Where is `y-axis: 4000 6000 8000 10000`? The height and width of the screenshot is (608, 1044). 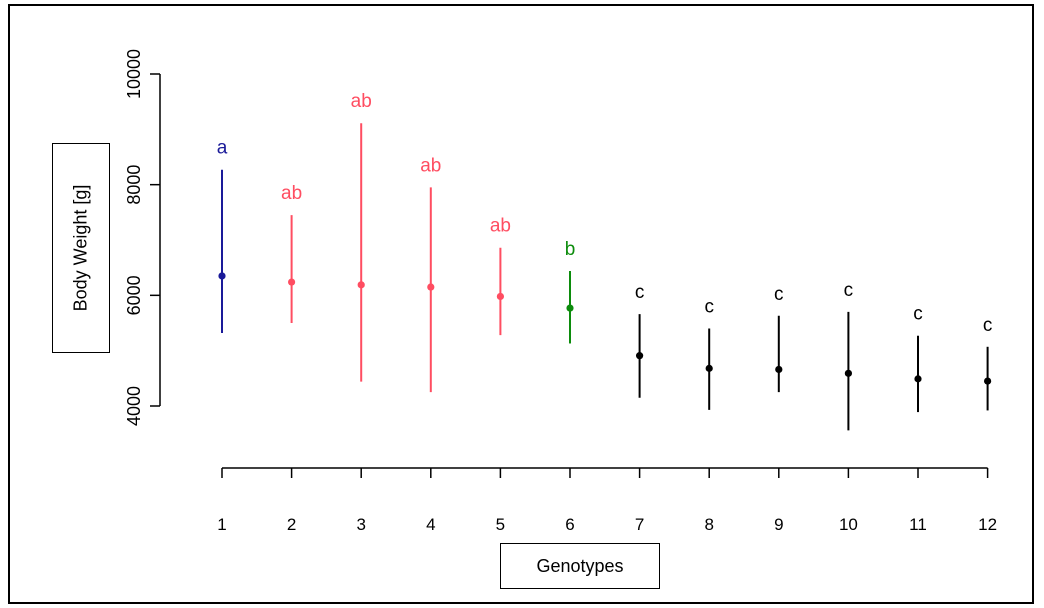
y-axis: 4000 6000 8000 10000 is located at coordinates (142, 237).